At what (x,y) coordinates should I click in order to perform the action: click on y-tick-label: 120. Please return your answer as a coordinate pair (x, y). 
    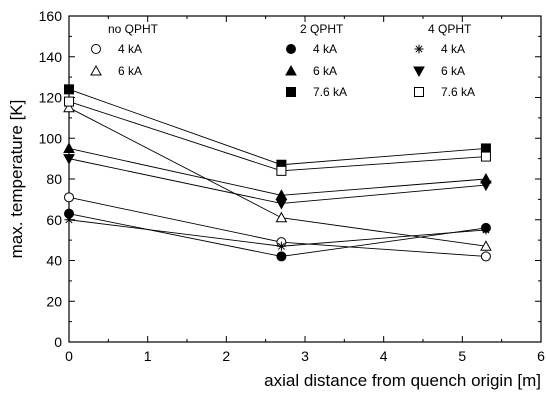
    Looking at the image, I should click on (51, 98).